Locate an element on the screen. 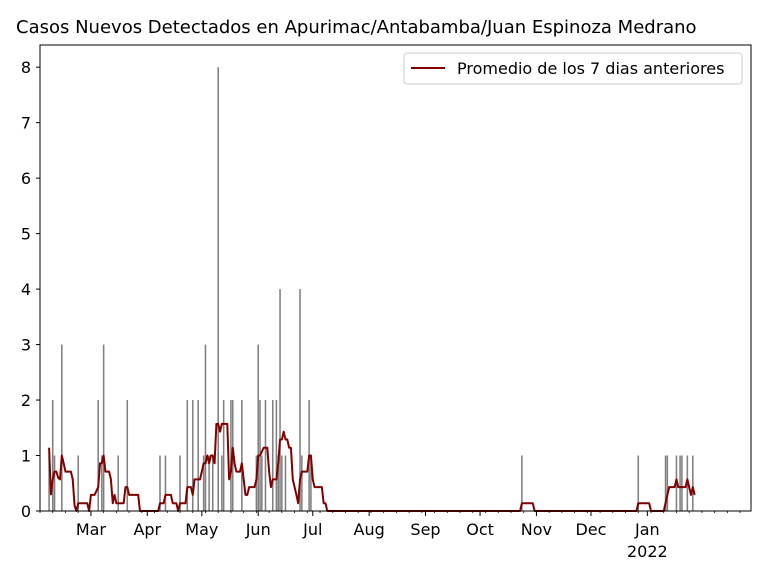  x-tick-label: Aug is located at coordinates (369, 529).